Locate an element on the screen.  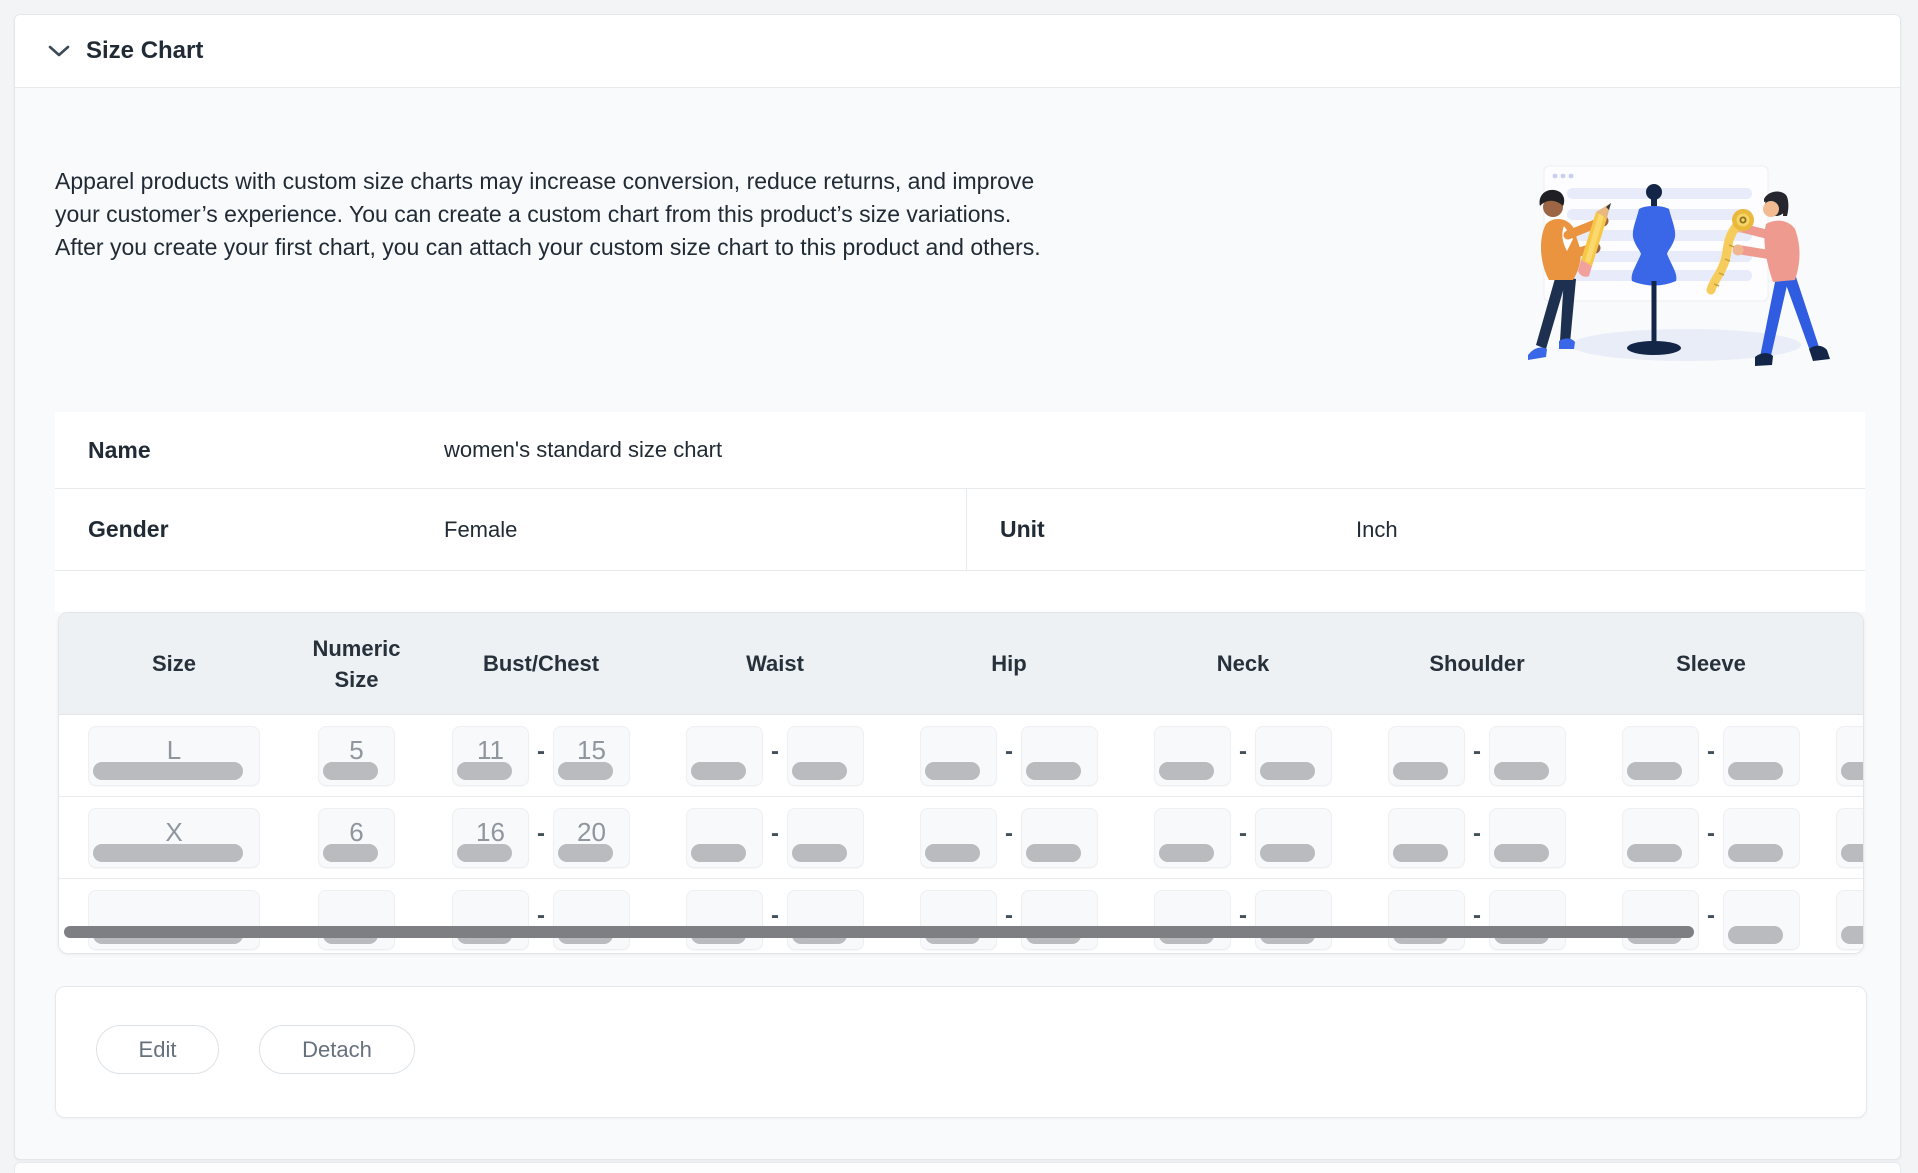
sleeve-cell: - is located at coordinates (1711, 755).